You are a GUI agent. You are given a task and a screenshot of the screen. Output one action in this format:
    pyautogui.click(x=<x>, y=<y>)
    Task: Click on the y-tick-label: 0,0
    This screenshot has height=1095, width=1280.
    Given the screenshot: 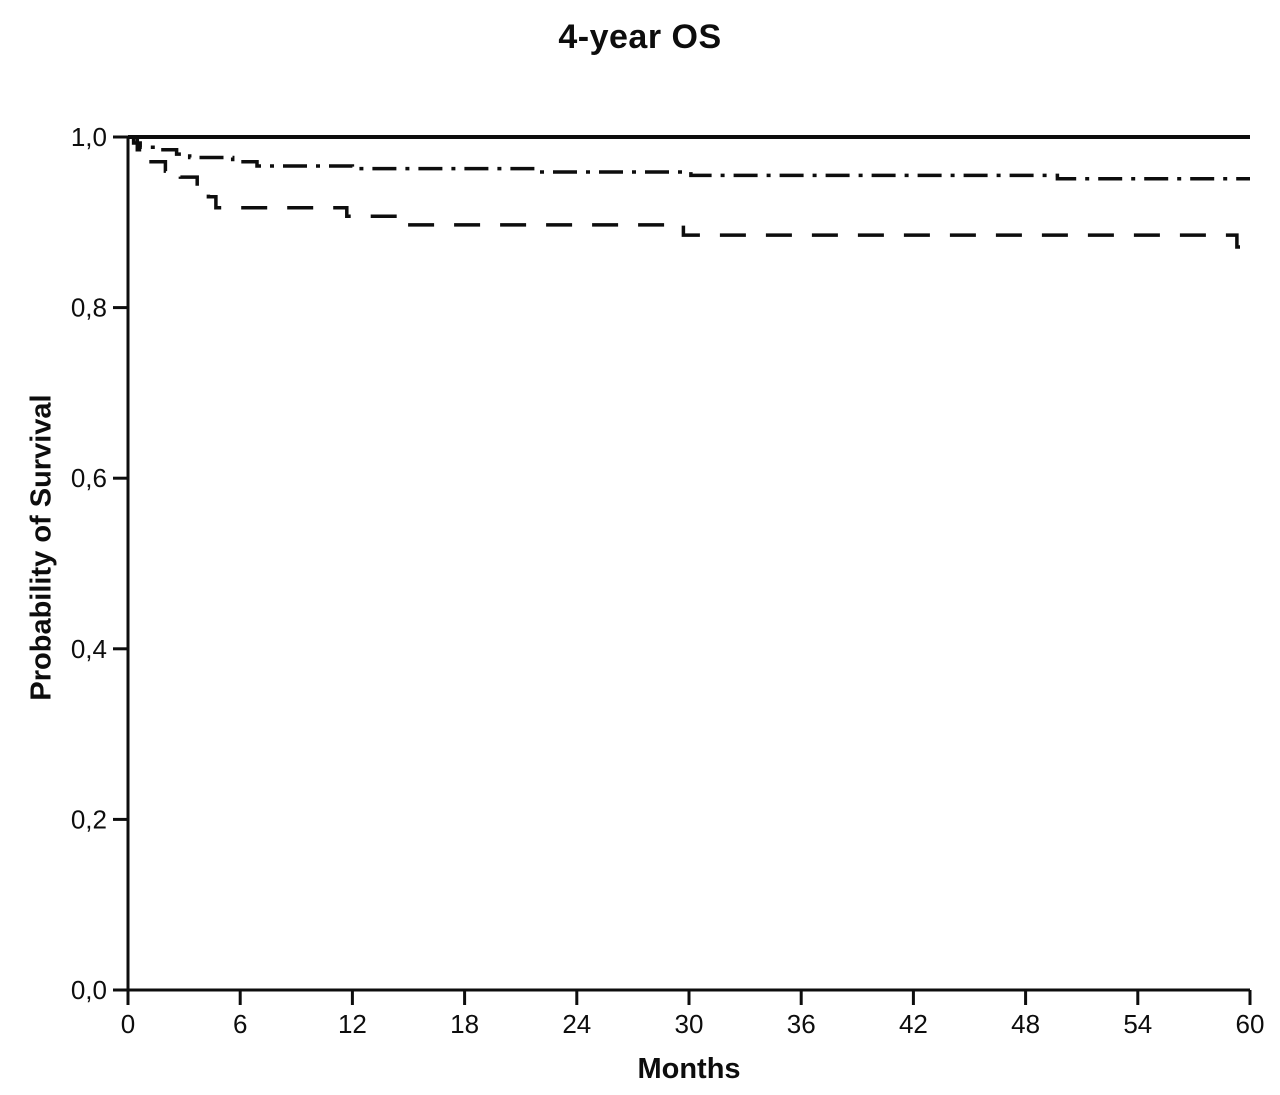 What is the action you would take?
    pyautogui.click(x=89, y=990)
    